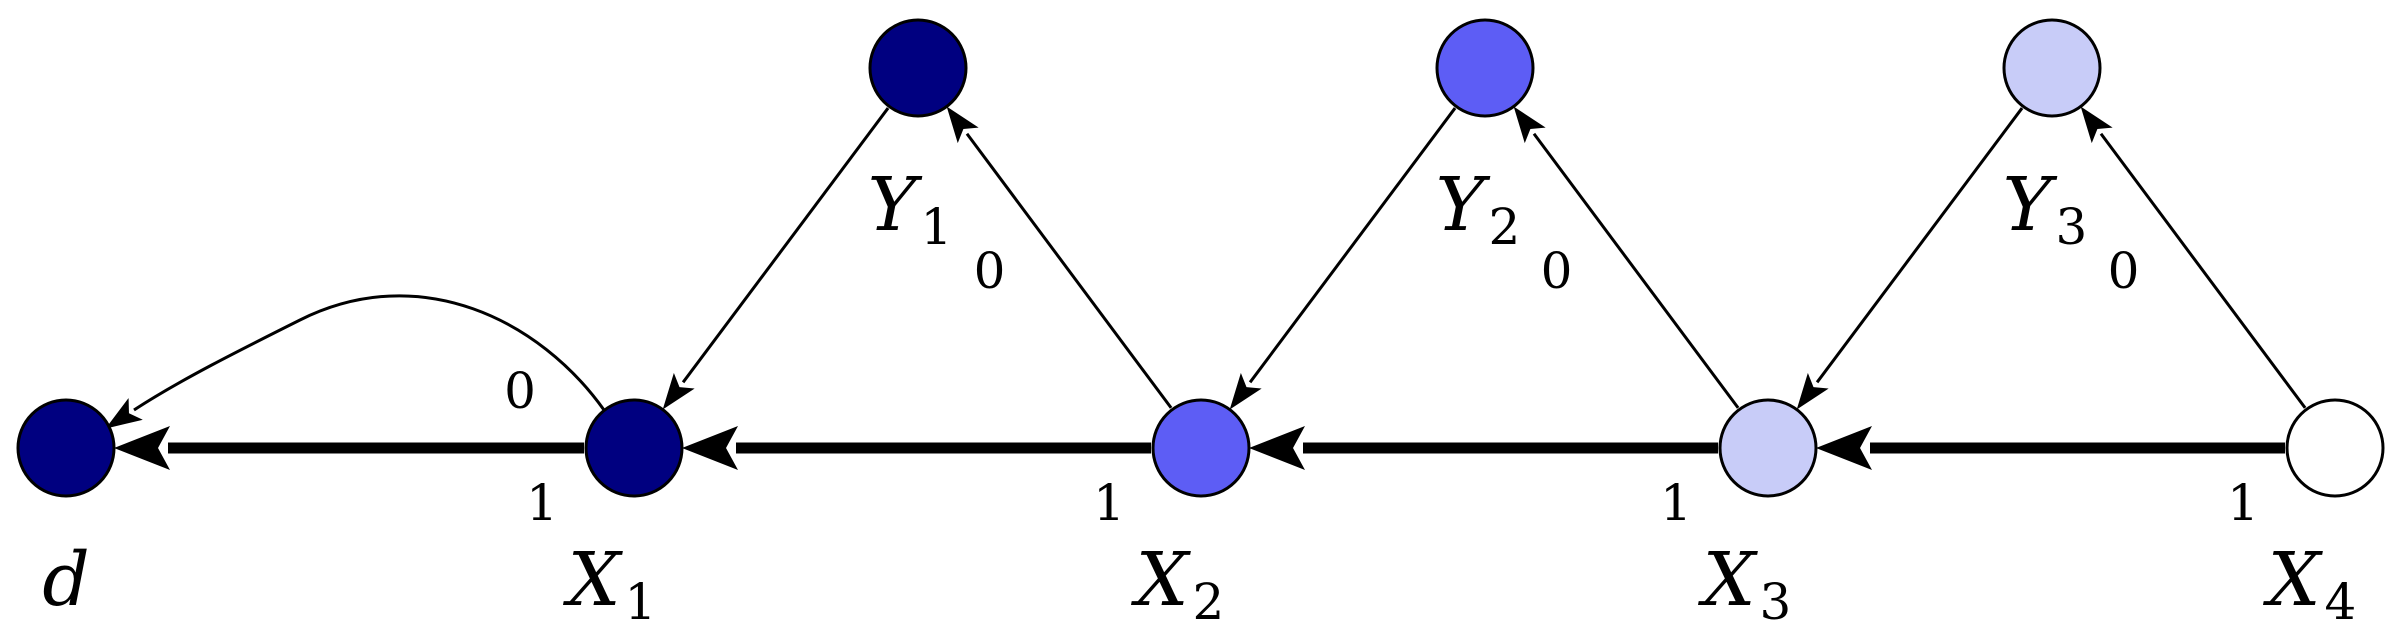  I want to click on node-label-X2: X2, so click(1178, 584).